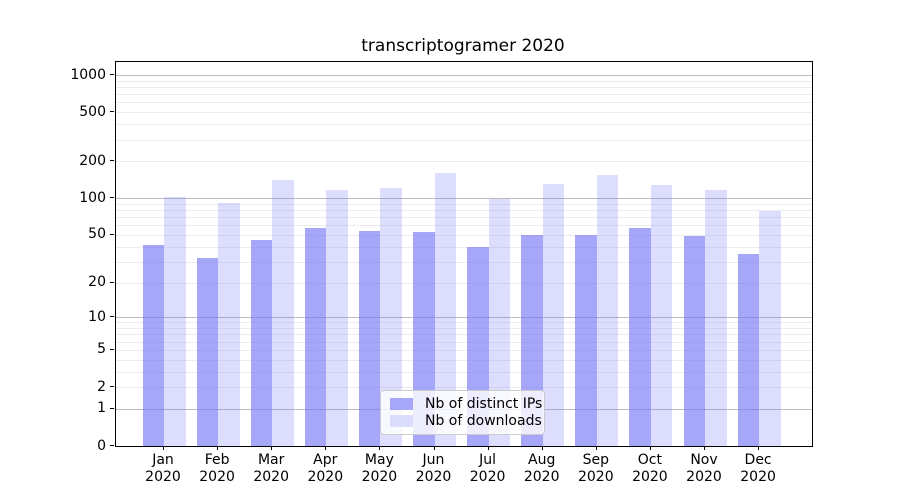  I want to click on legend-item-distinct-ips: Nb of distinct IPs, so click(466, 404).